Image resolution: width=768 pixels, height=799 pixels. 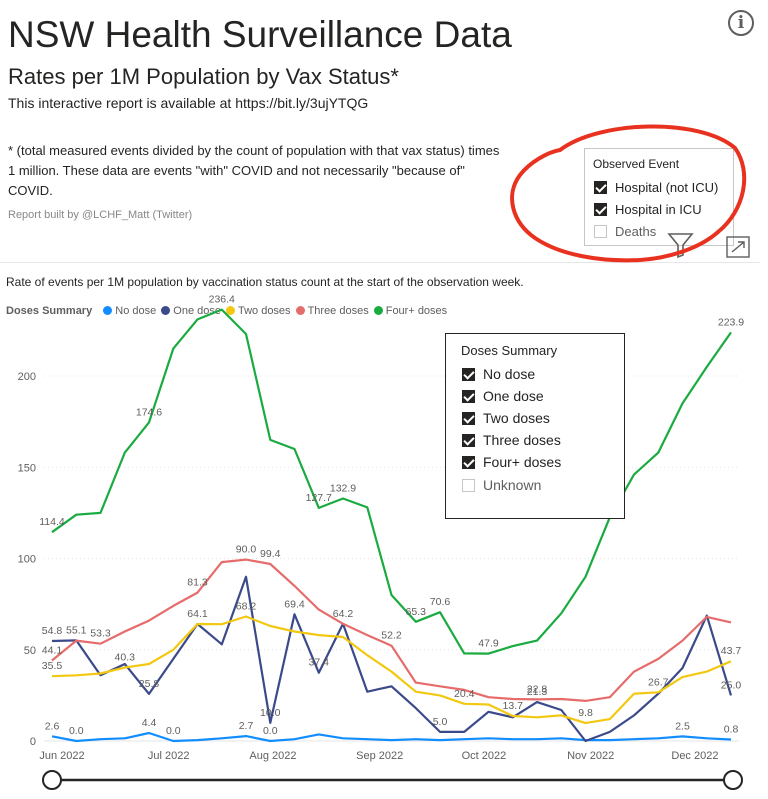 I want to click on range-slider-start-handle, so click(x=52, y=780).